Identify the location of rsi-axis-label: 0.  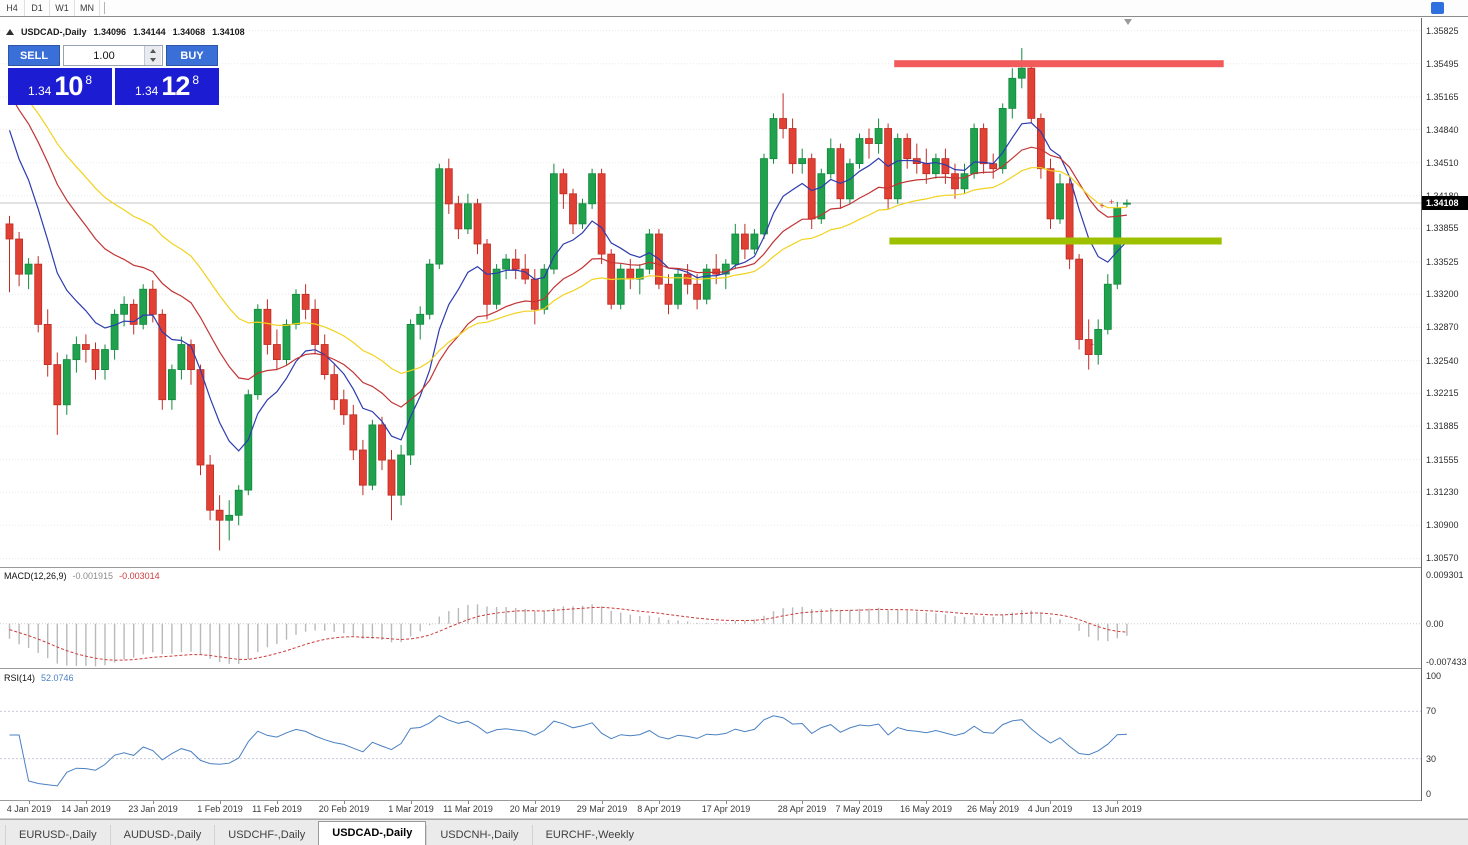
(1429, 794).